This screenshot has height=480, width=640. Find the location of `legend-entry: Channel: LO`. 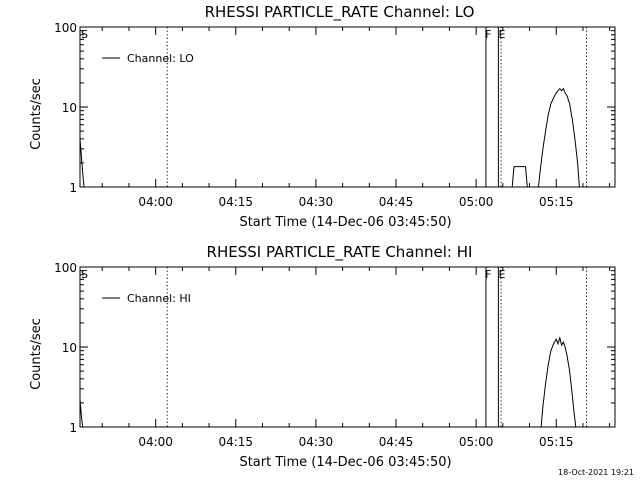

legend-entry: Channel: LO is located at coordinates (160, 58).